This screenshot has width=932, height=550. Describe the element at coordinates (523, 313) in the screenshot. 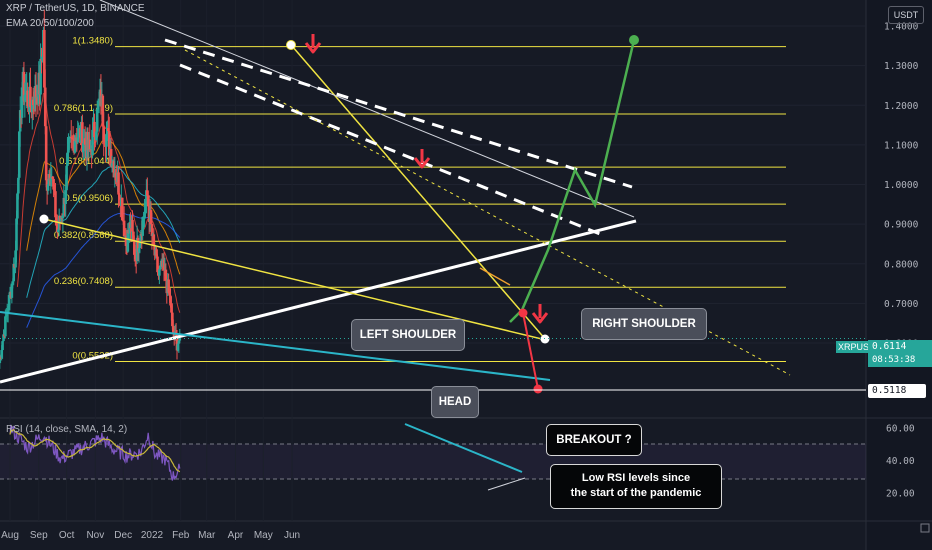

I see `red-marker-dot` at that location.